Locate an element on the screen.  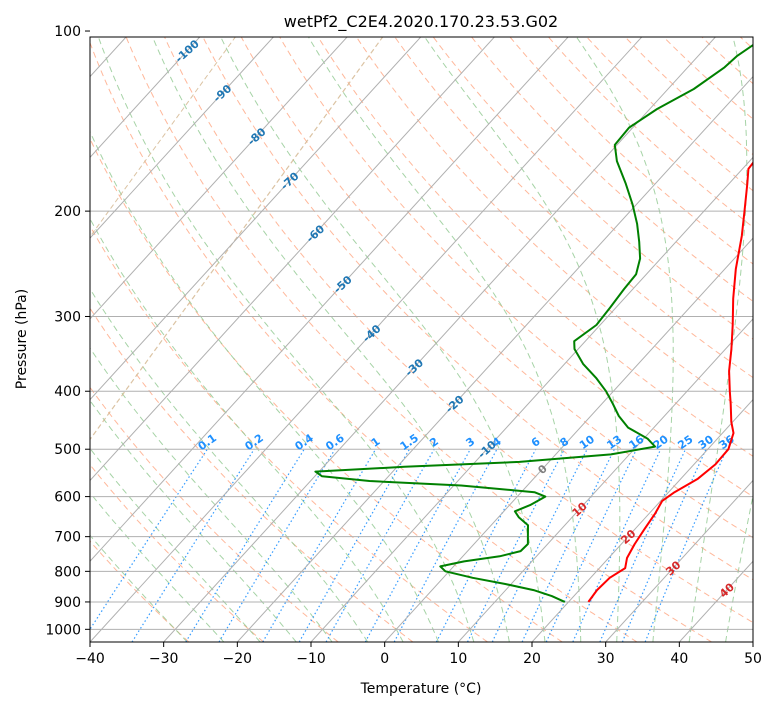
x-tick-label: −10 is located at coordinates (311, 659).